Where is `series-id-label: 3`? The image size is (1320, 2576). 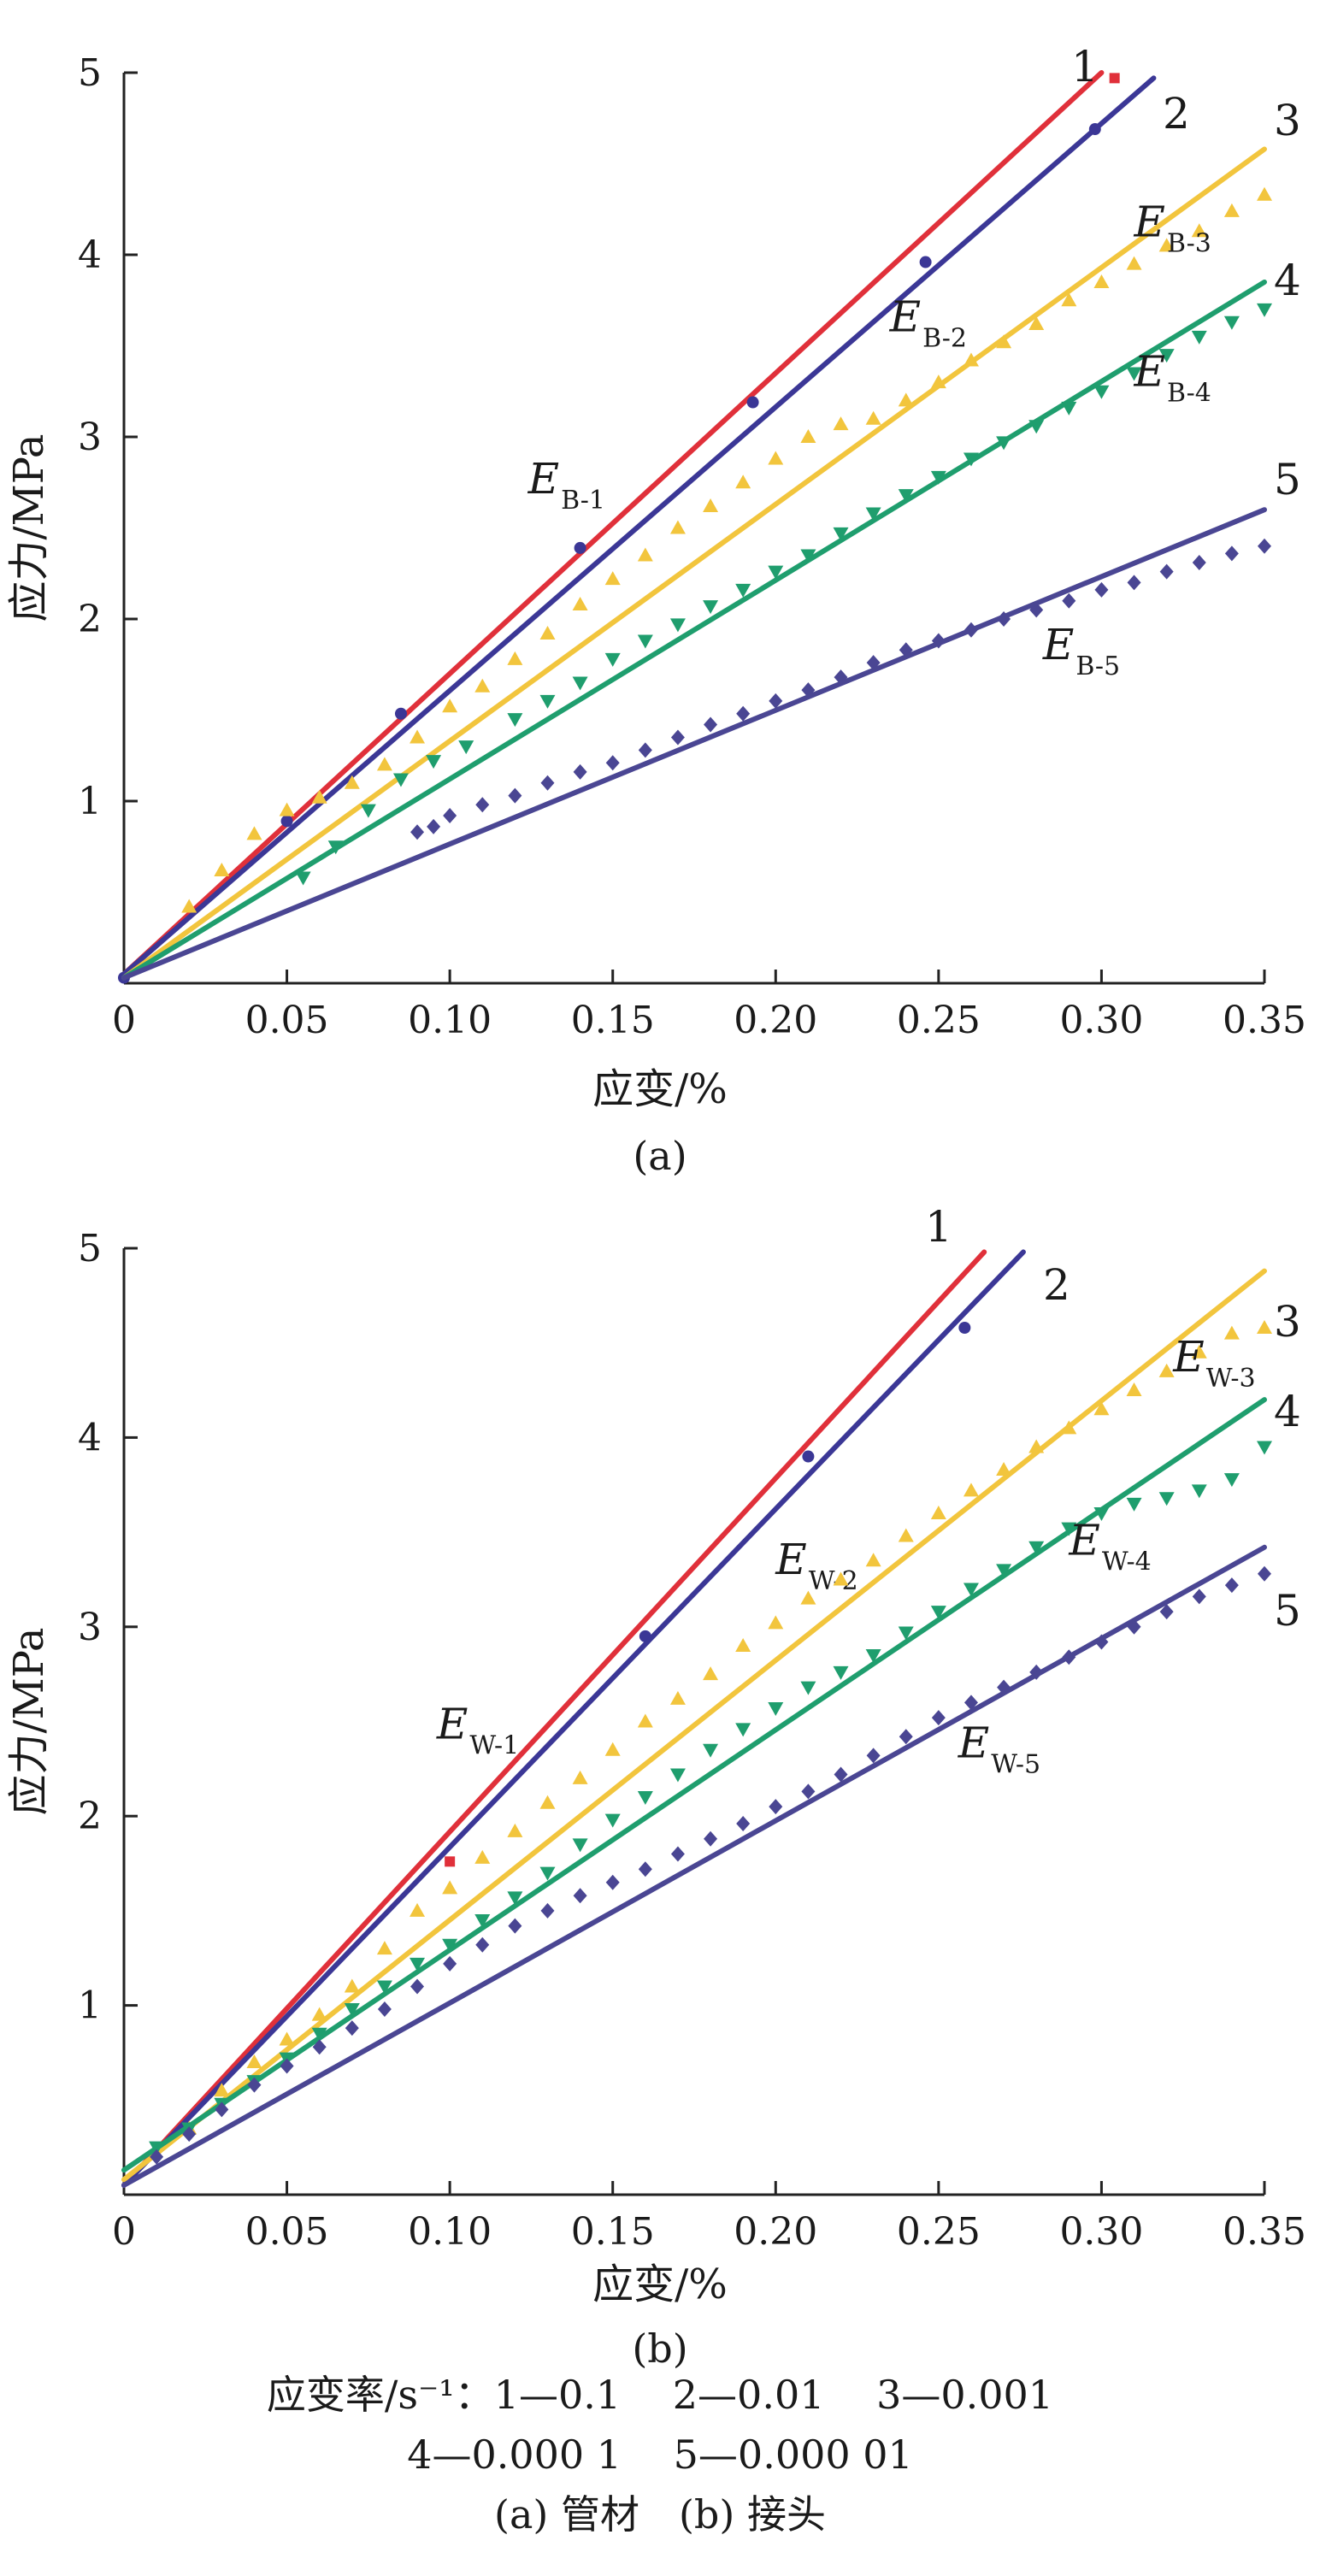 series-id-label: 3 is located at coordinates (1287, 1322).